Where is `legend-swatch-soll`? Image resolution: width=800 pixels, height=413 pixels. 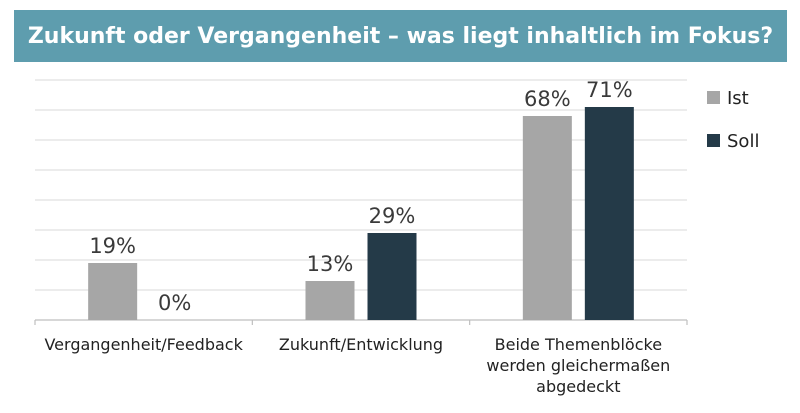 legend-swatch-soll is located at coordinates (713, 140).